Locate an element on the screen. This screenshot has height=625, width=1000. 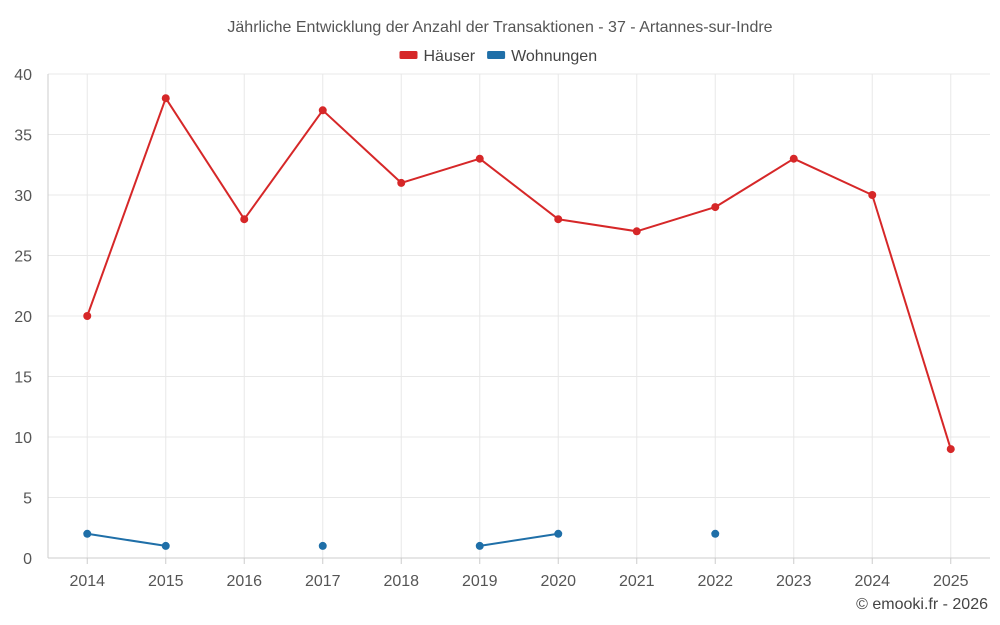
y-tick-label: 15 is located at coordinates (23, 378).